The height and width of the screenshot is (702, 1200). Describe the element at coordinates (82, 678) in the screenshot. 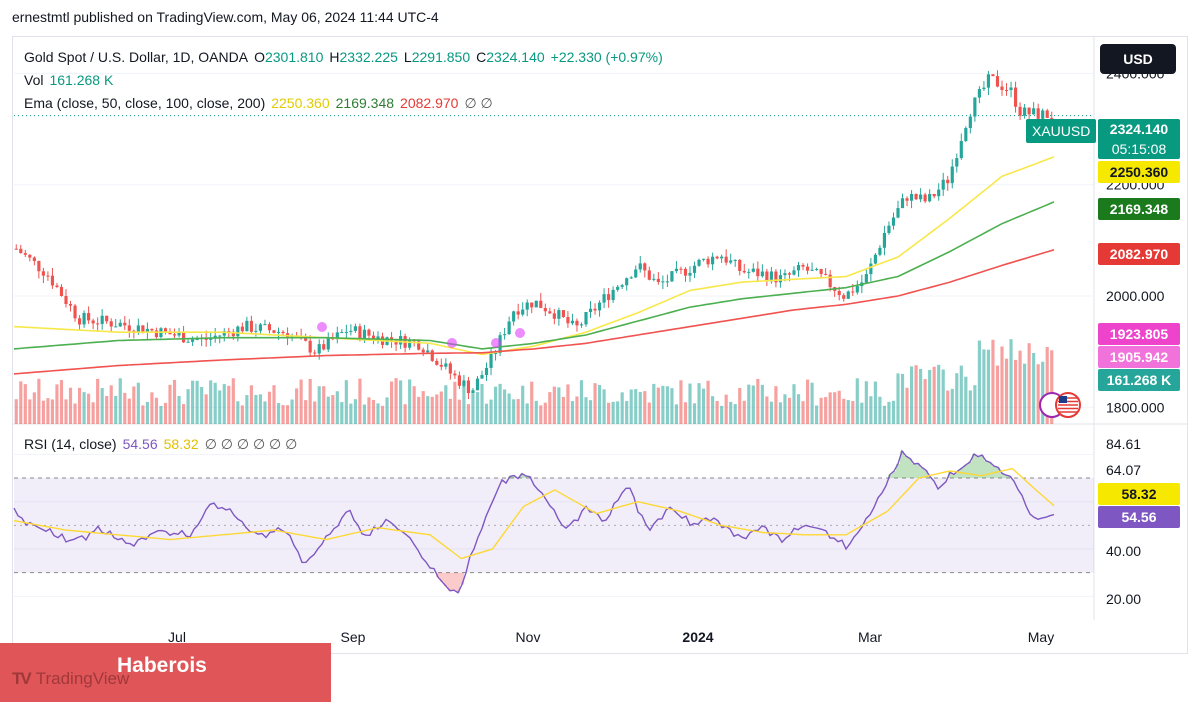

I see `tradingview-logo-text: TradingView` at that location.